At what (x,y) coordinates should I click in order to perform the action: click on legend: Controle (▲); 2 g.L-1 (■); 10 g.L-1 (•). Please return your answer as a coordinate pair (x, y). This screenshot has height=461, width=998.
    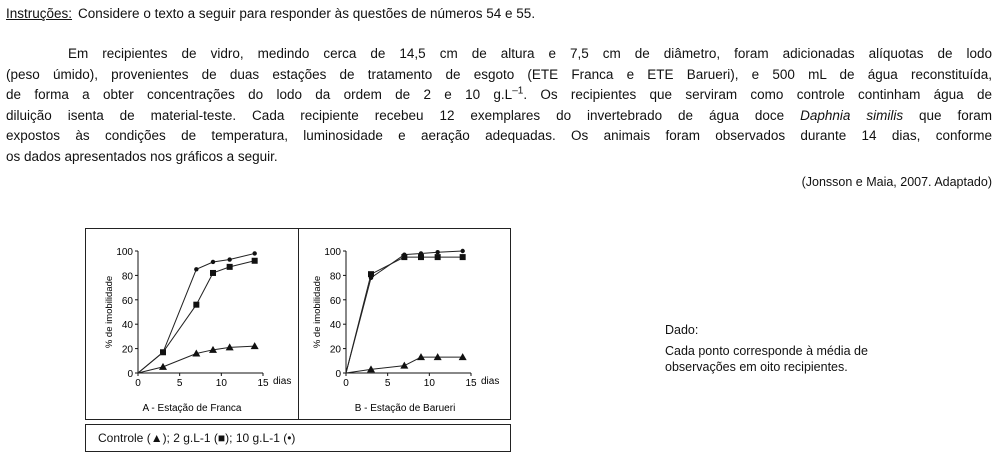
    Looking at the image, I should click on (298, 438).